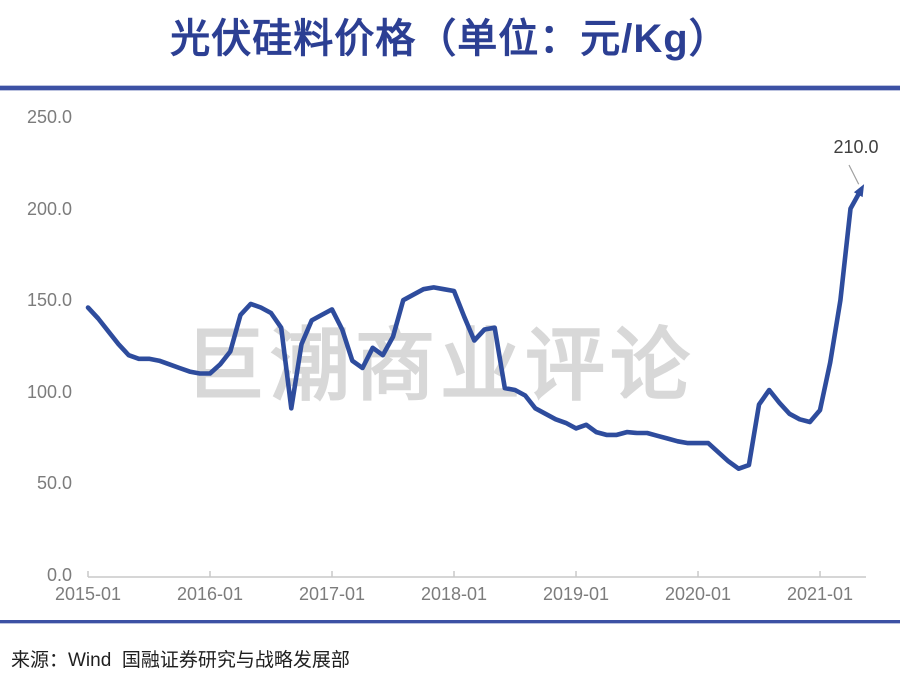 The width and height of the screenshot is (900, 673). Describe the element at coordinates (854, 174) in the screenshot. I see `label-leader-line` at that location.